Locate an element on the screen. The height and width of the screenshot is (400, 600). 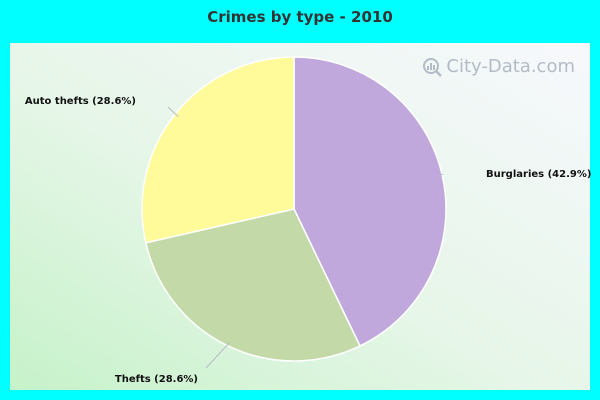
slice-label: Thefts (28.6%) is located at coordinates (156, 379).